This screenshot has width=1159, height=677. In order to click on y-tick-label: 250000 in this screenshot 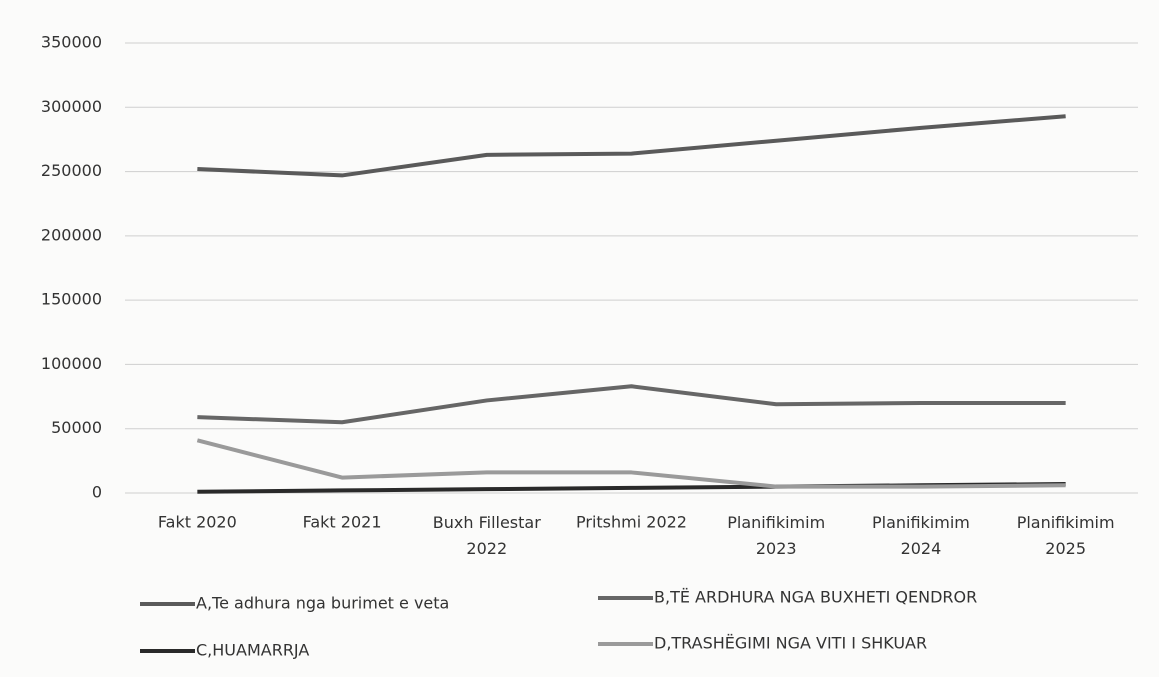, I will do `click(71, 170)`.